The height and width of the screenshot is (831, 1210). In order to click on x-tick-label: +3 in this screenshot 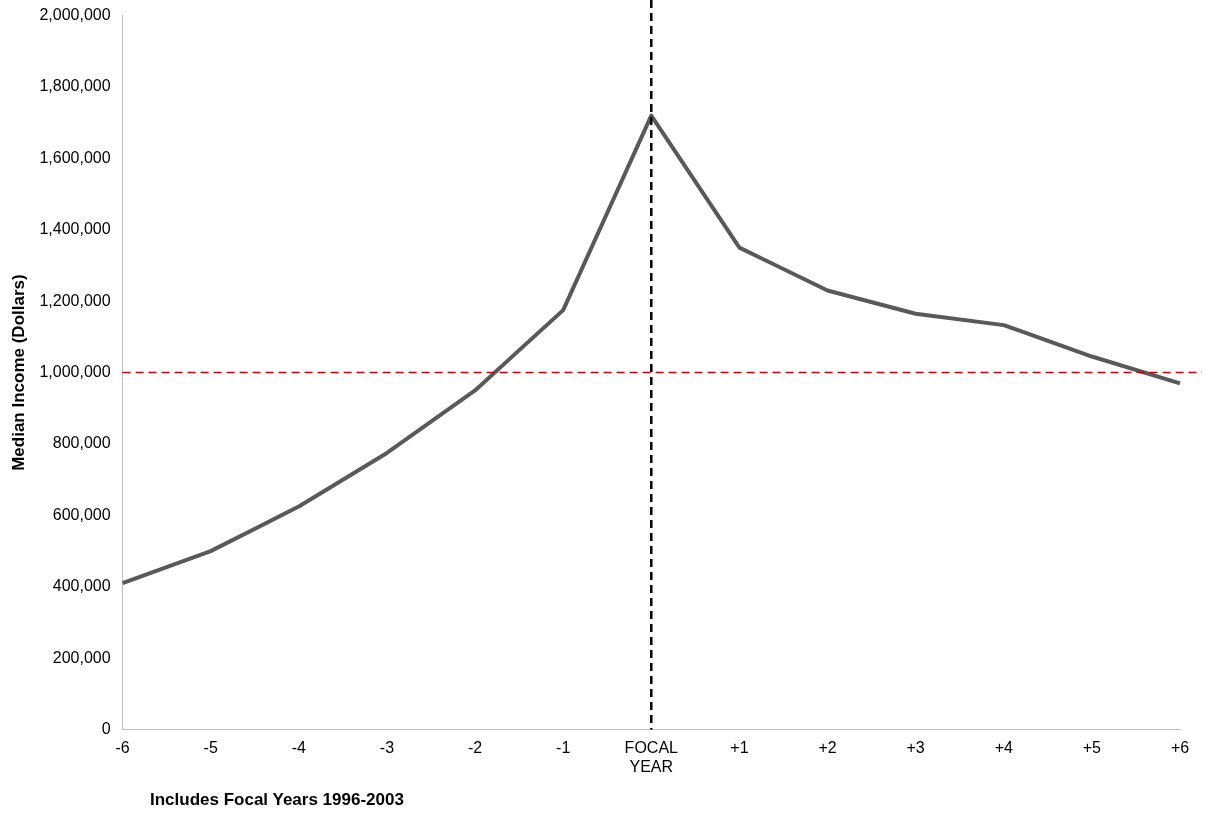, I will do `click(915, 747)`.